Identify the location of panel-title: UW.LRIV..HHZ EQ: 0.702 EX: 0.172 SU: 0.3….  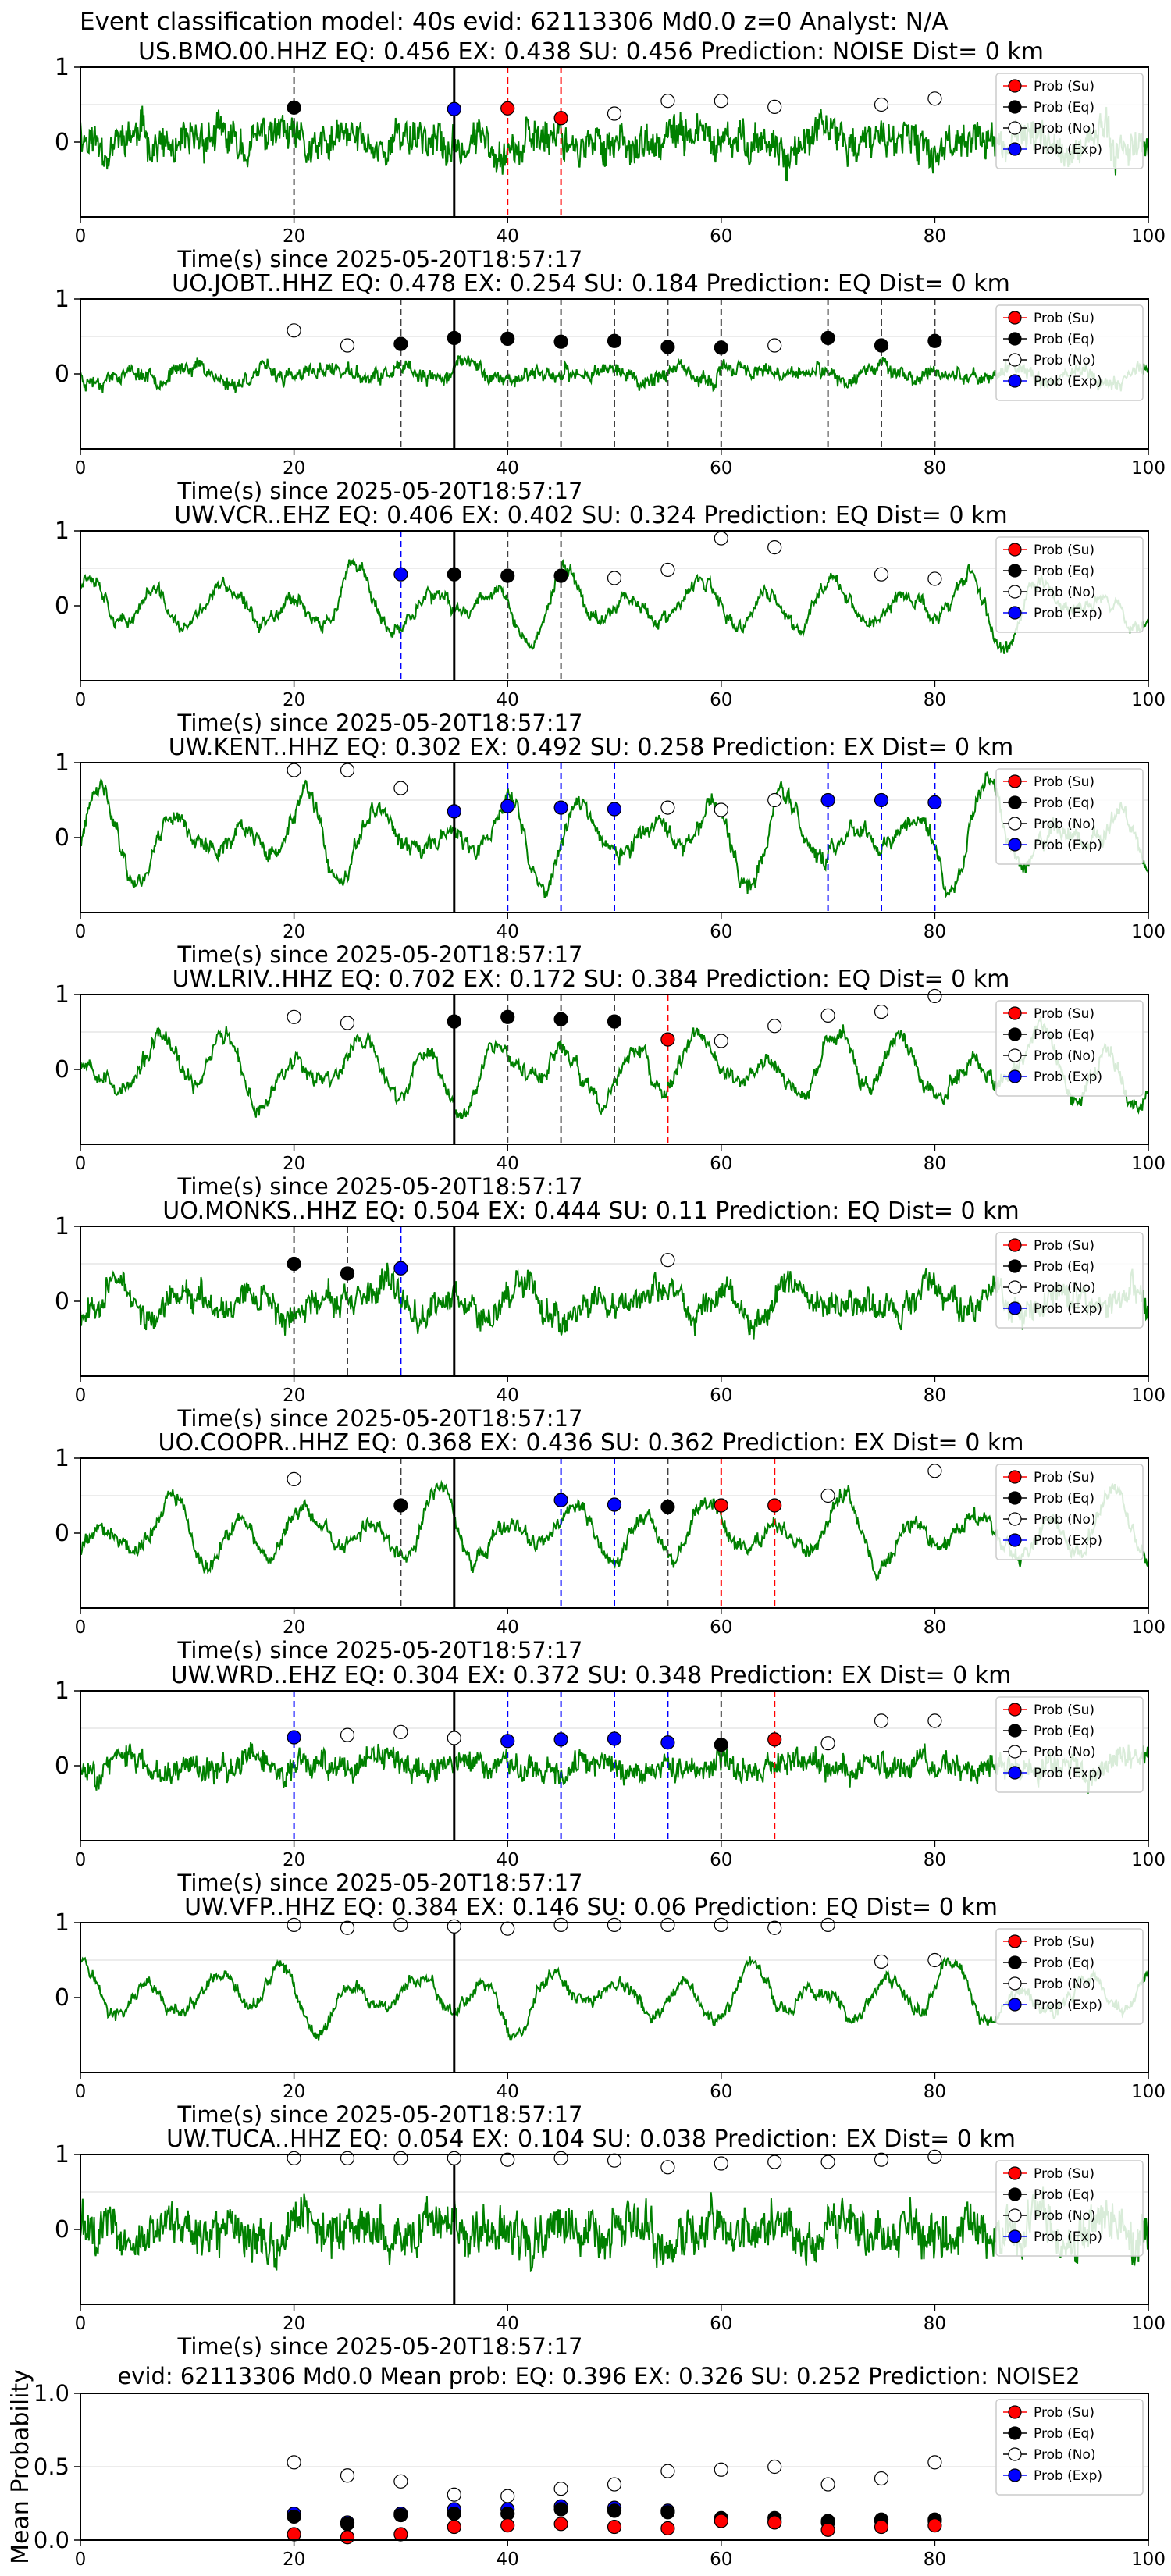
(591, 979).